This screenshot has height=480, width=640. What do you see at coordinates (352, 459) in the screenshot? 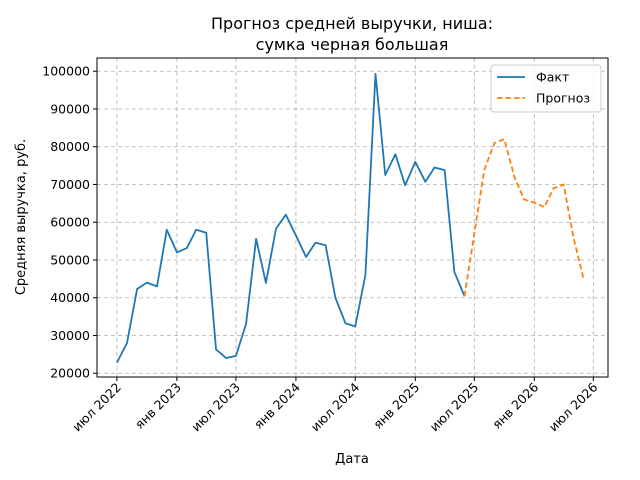
I see `x-axis-label: Дата` at bounding box center [352, 459].